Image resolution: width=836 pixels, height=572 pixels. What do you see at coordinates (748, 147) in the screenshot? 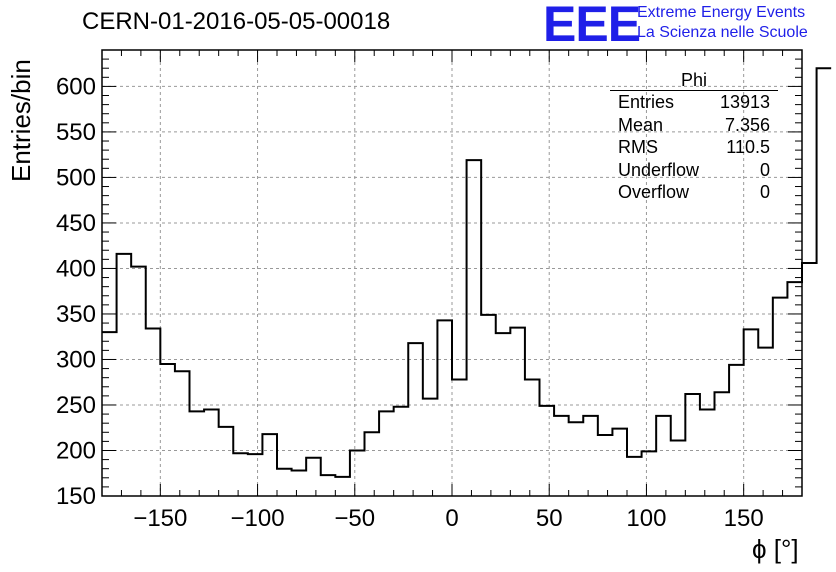
I see `stats-value: 110.5` at bounding box center [748, 147].